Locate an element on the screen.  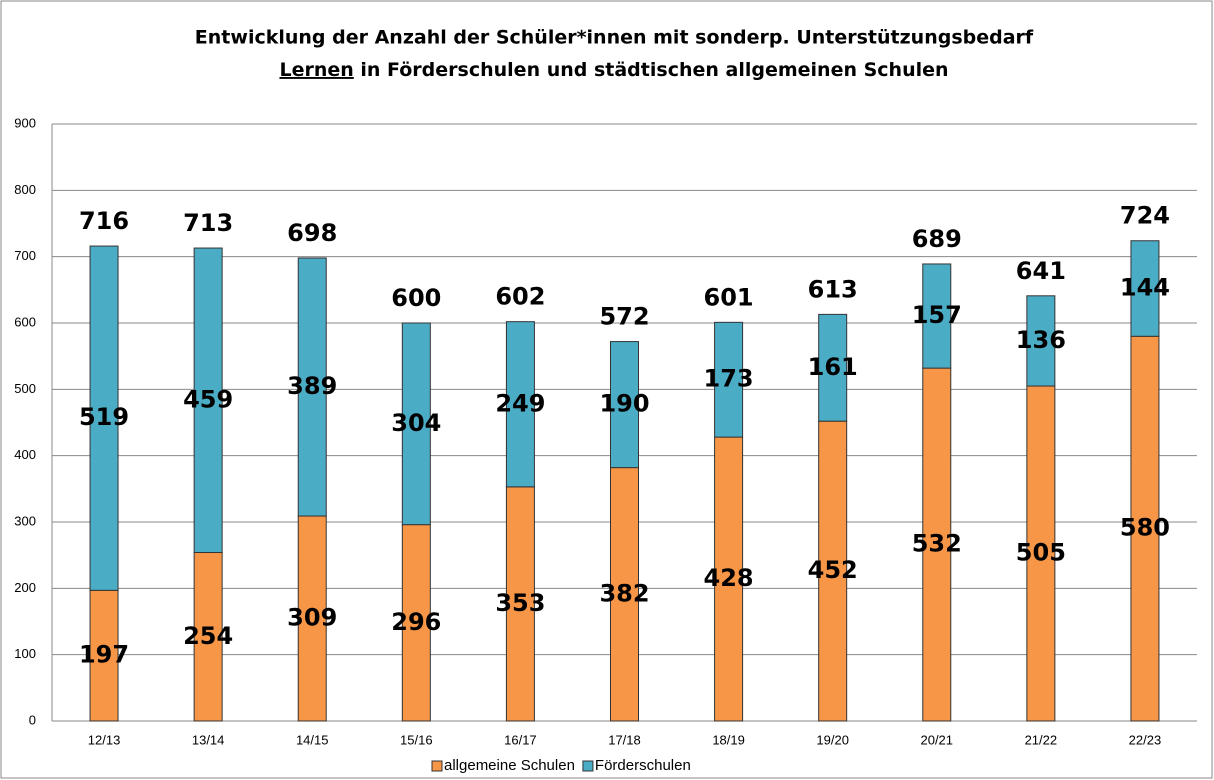
data-label: 459 is located at coordinates (208, 399).